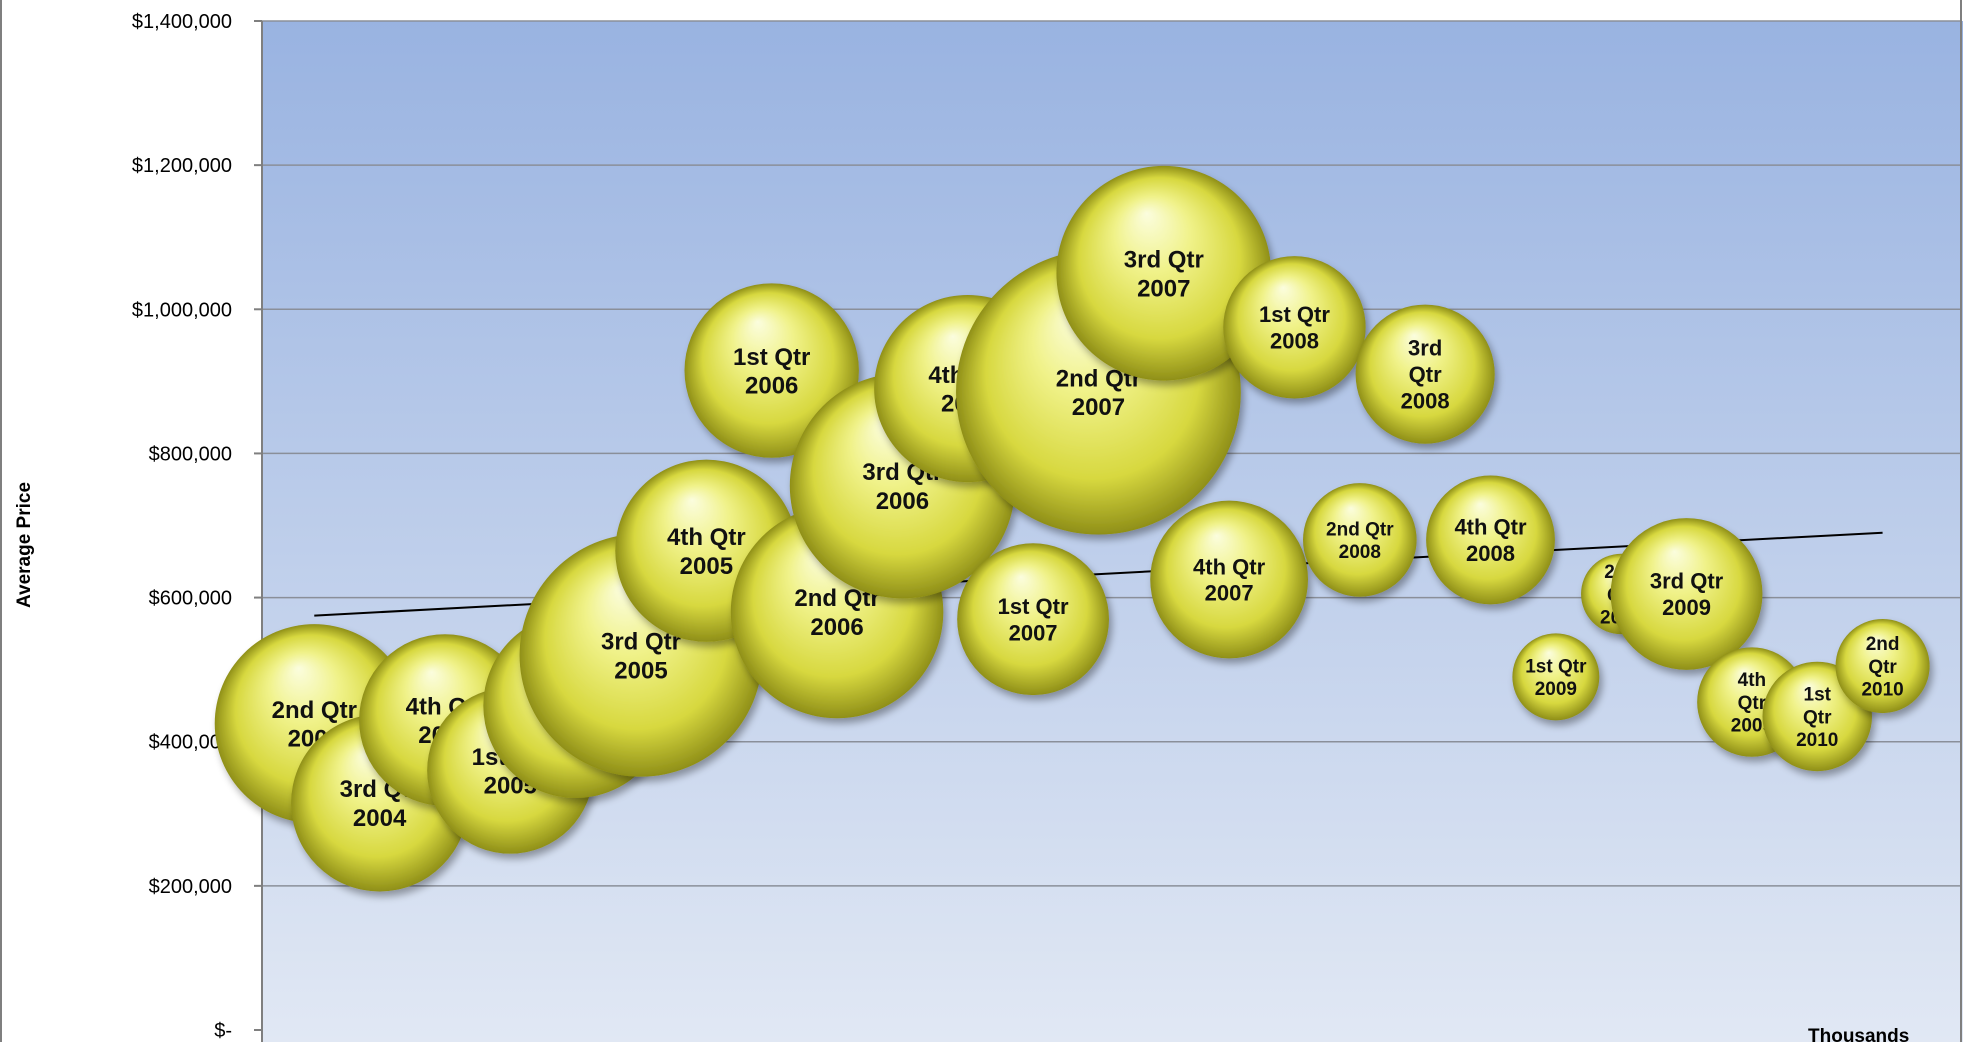  What do you see at coordinates (190, 887) in the screenshot?
I see `y-tick-label: $200,000` at bounding box center [190, 887].